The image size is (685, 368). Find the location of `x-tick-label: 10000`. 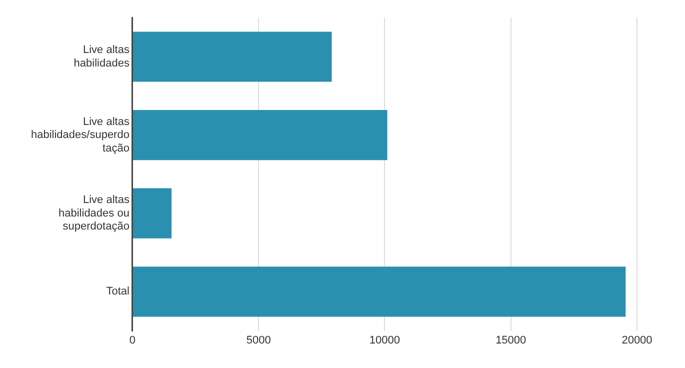

x-tick-label: 10000 is located at coordinates (384, 340).